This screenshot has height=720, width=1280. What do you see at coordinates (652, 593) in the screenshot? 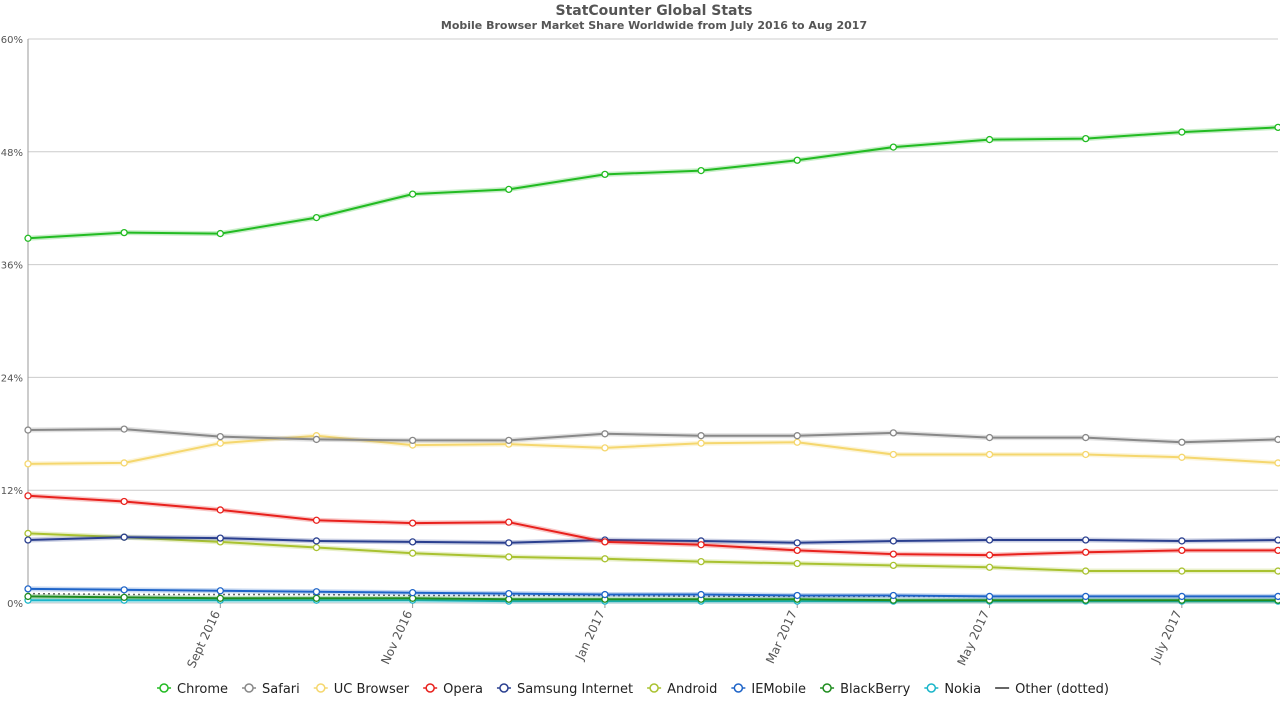
I see `series-iemobile` at bounding box center [652, 593].